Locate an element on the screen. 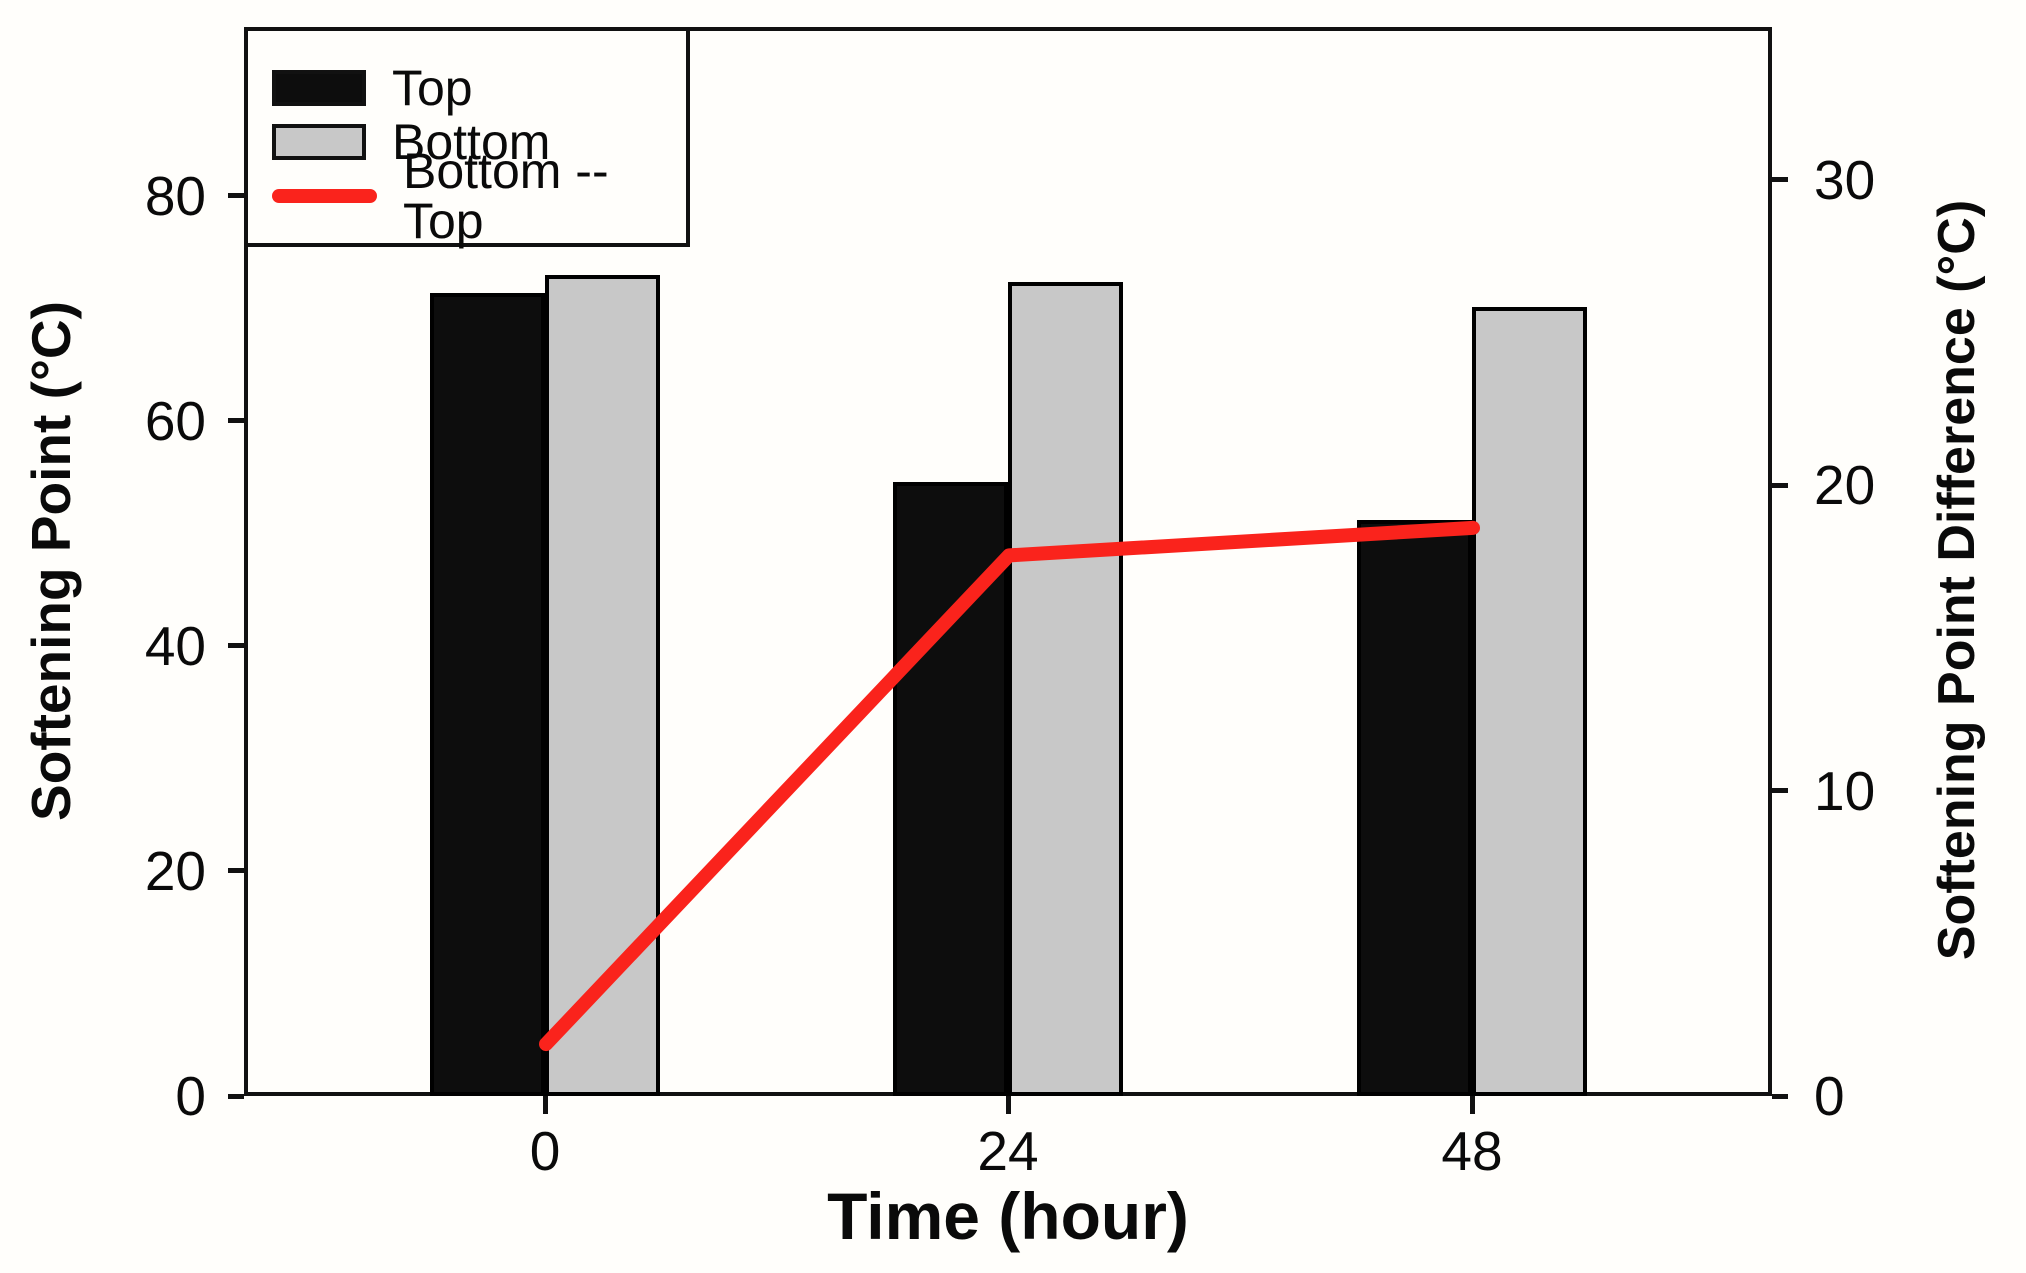 This screenshot has width=2026, height=1273. legend-swatch-top-bar-icon is located at coordinates (319, 88).